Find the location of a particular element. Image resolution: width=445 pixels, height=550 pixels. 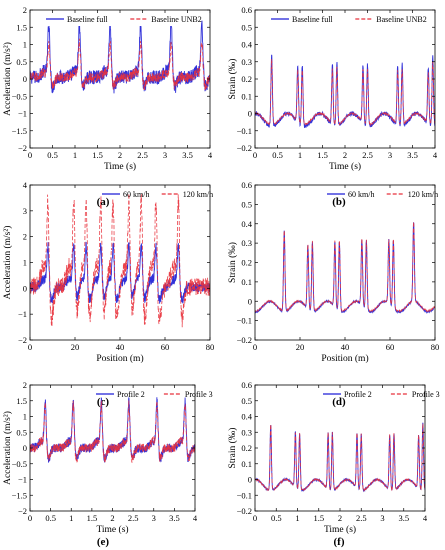

y-tick-label-c: −1 is located at coordinates (22, 314).